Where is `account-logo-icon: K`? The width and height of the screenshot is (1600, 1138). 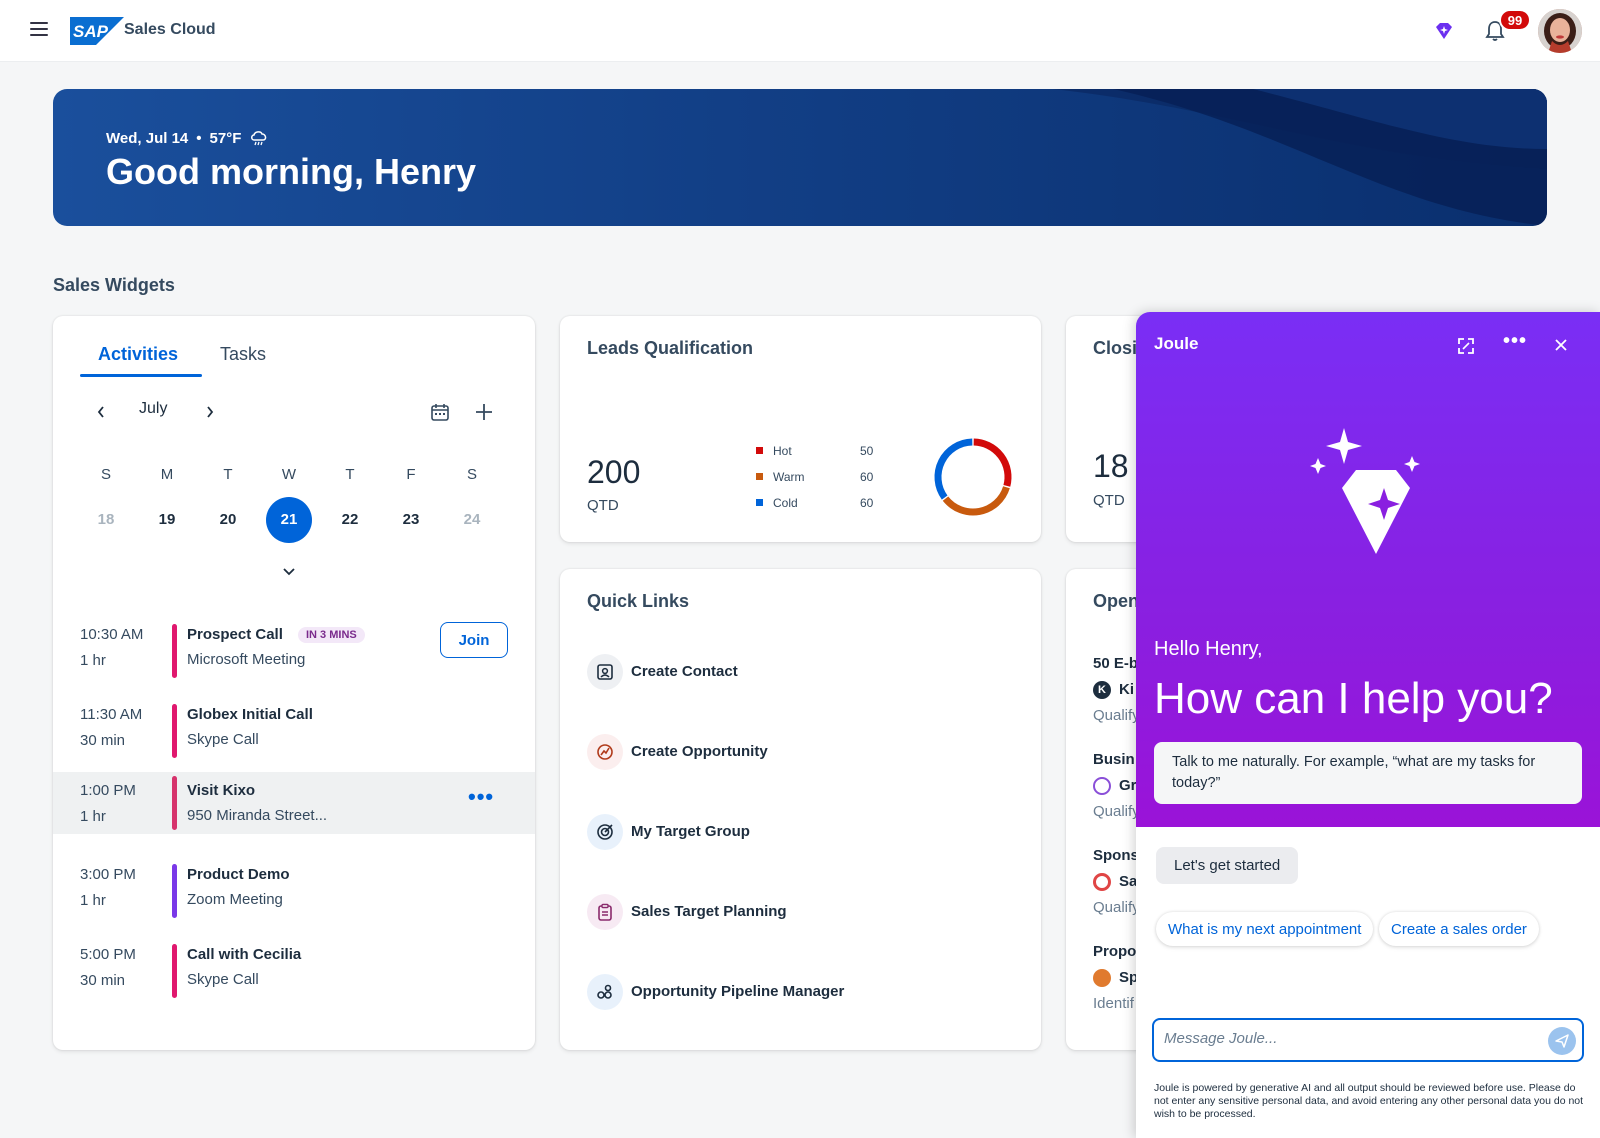 account-logo-icon: K is located at coordinates (1102, 690).